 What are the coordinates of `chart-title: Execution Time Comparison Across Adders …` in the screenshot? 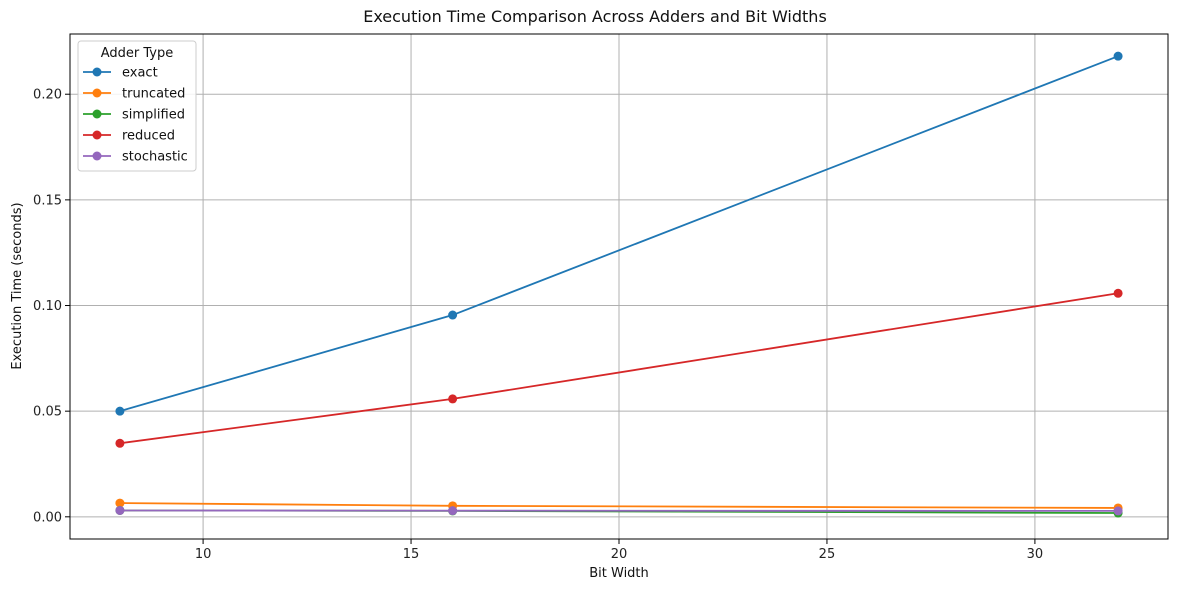 It's located at (595, 16).